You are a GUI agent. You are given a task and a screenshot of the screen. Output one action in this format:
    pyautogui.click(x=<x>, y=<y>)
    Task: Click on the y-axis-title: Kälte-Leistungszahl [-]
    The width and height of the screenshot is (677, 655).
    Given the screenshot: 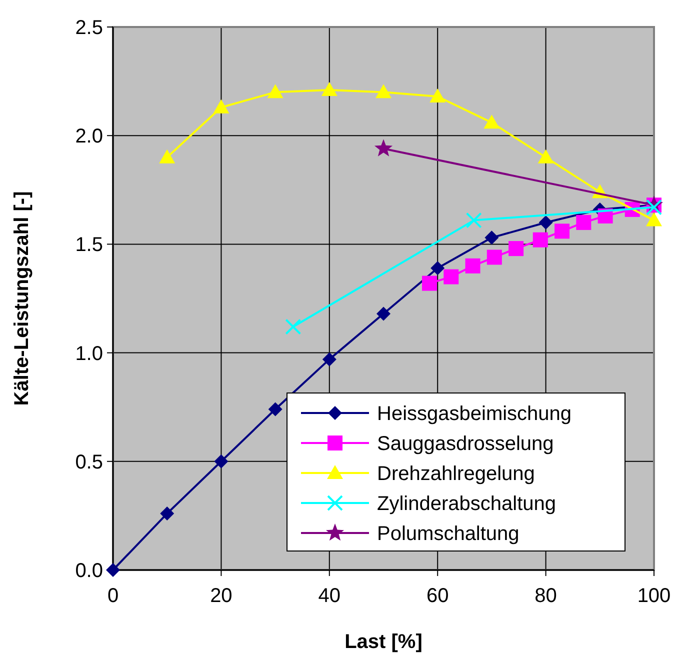 What is the action you would take?
    pyautogui.click(x=22, y=298)
    